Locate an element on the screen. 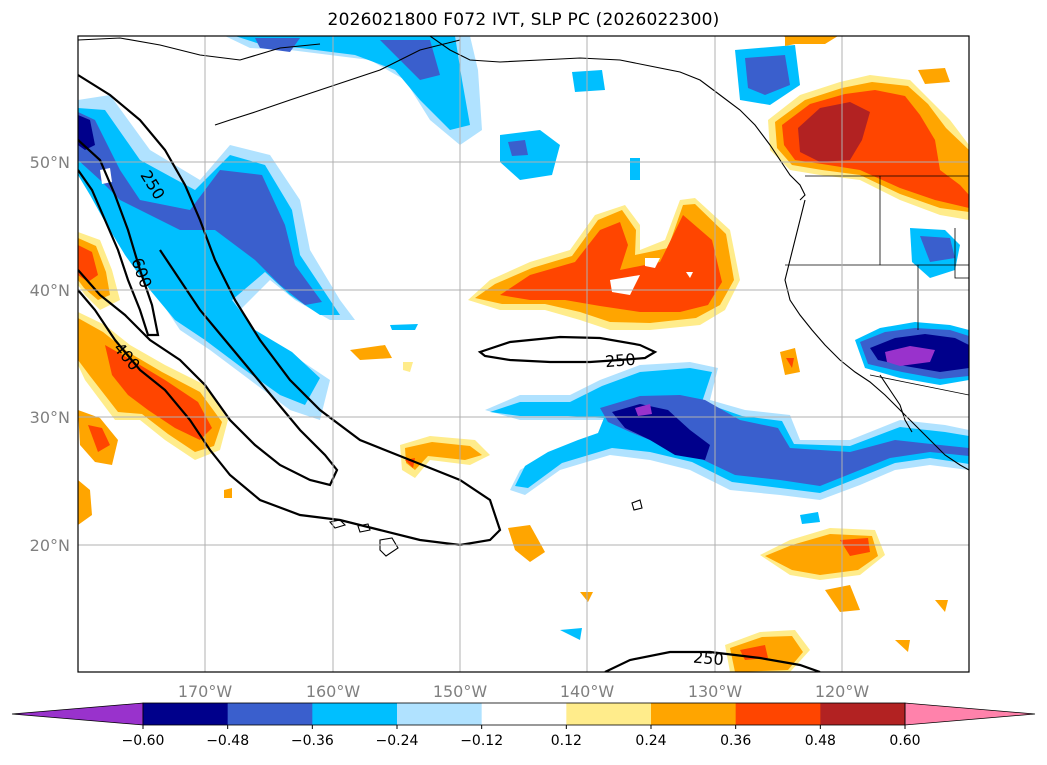 This screenshot has height=765, width=1047. colorbar-extend-low is located at coordinates (77, 714).